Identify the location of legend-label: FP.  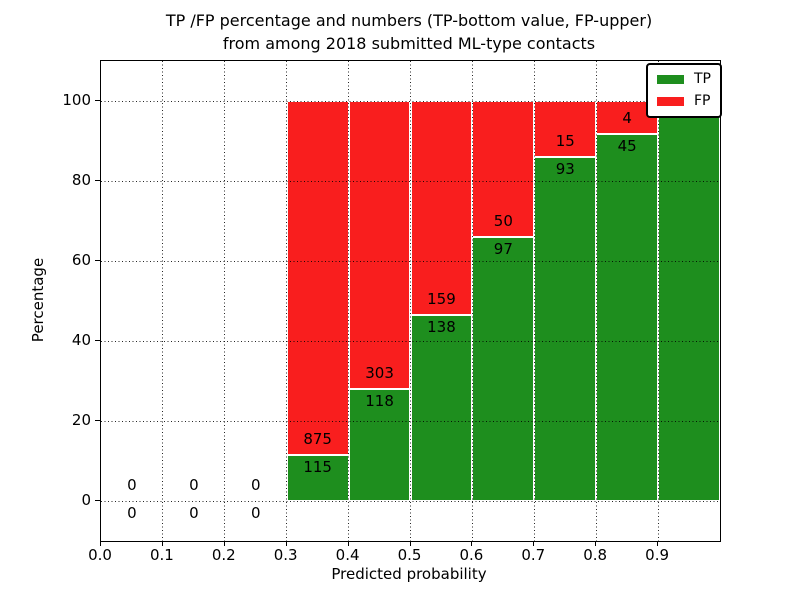
(702, 101).